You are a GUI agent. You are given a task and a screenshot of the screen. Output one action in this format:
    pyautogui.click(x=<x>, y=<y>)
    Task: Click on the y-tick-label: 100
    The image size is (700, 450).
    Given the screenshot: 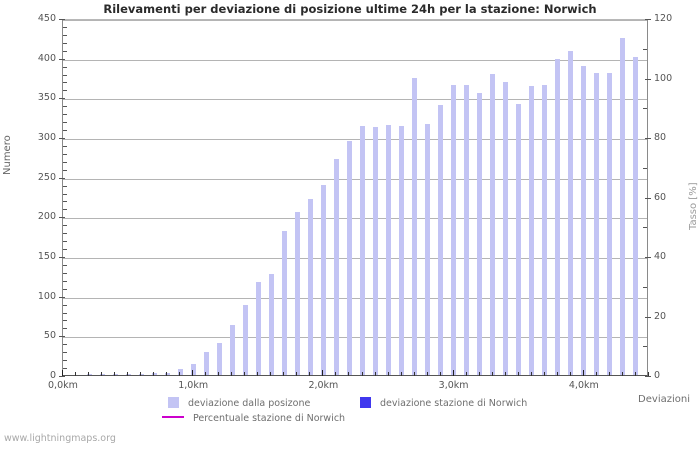 What is the action you would take?
    pyautogui.click(x=46, y=296)
    